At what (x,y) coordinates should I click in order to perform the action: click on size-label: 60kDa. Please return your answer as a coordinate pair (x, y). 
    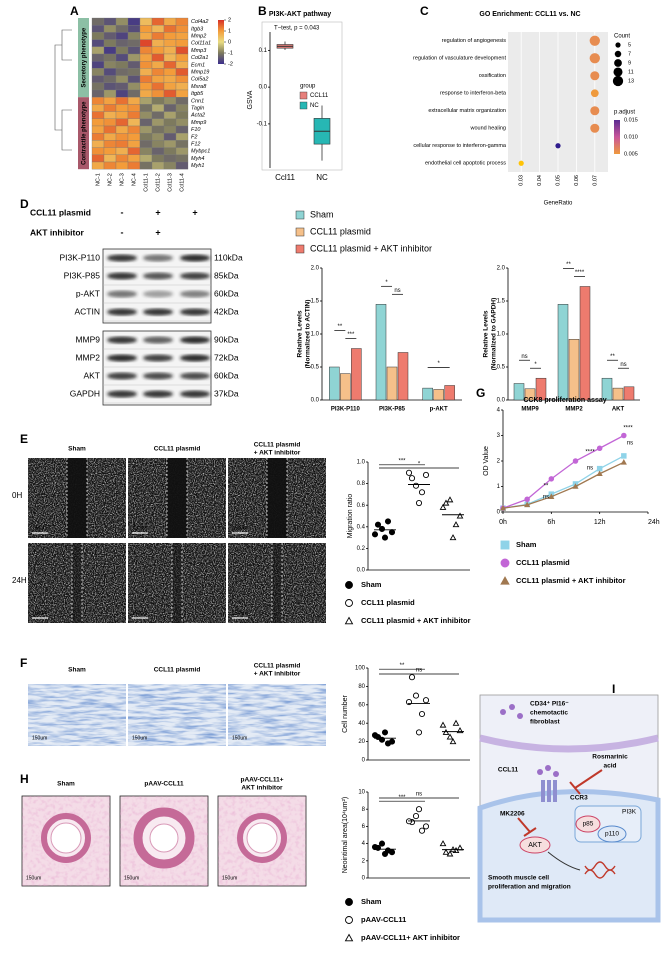
    Looking at the image, I should click on (226, 375).